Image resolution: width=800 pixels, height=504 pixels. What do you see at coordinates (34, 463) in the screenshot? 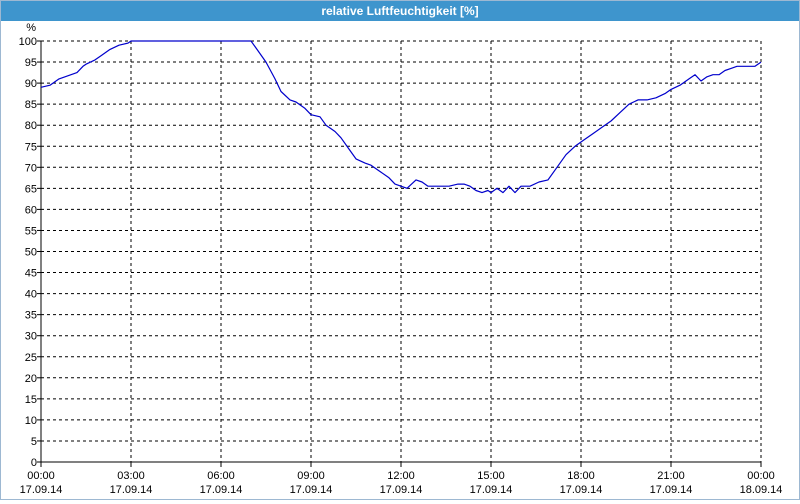
I see `y-tick-label: 0` at bounding box center [34, 463].